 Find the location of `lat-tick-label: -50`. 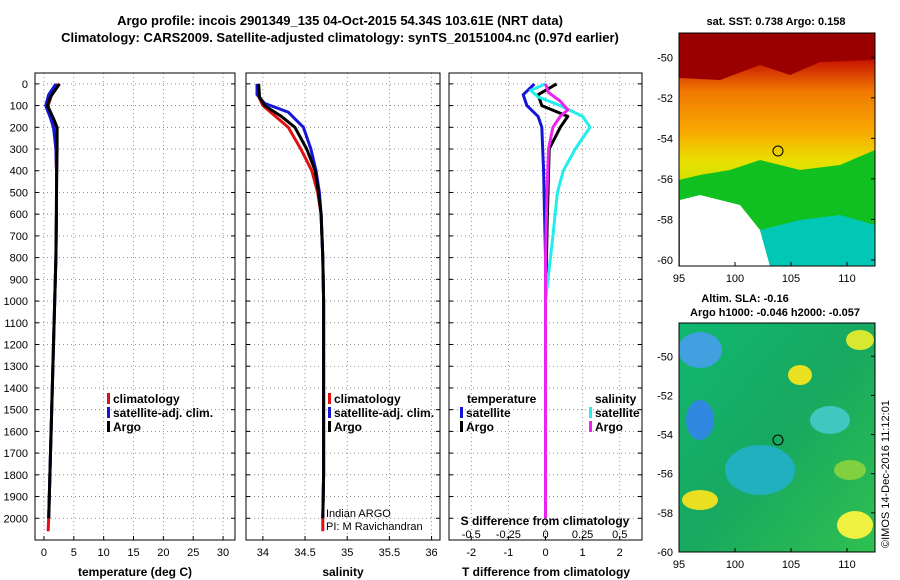

lat-tick-label: -50 is located at coordinates (665, 58).